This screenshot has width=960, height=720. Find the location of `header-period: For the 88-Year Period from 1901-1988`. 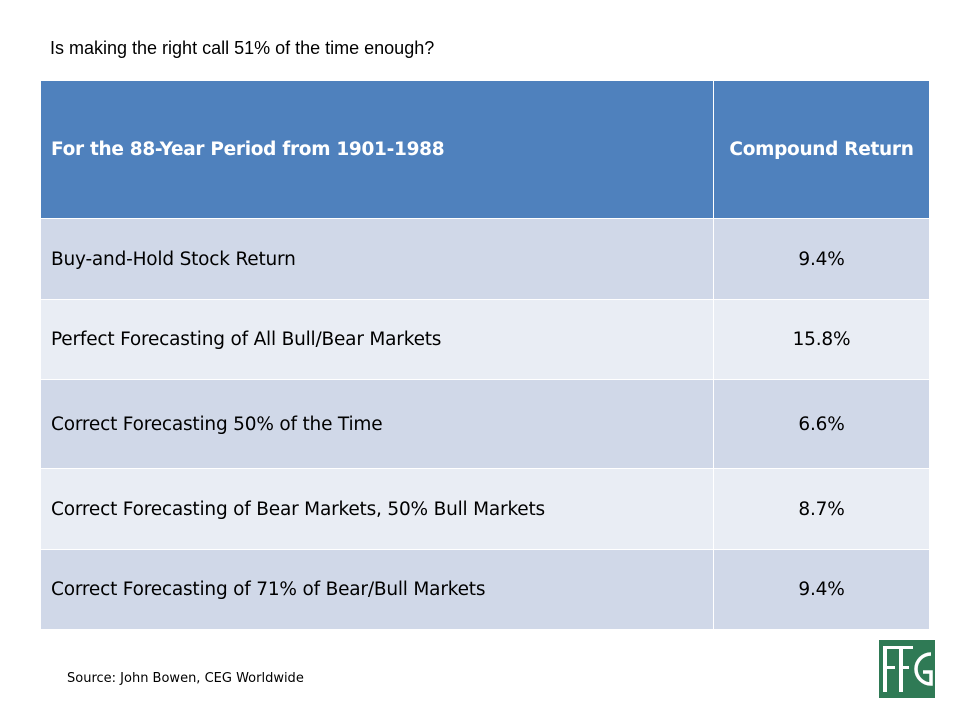

header-period: For the 88-Year Period from 1901-1988 is located at coordinates (377, 149).